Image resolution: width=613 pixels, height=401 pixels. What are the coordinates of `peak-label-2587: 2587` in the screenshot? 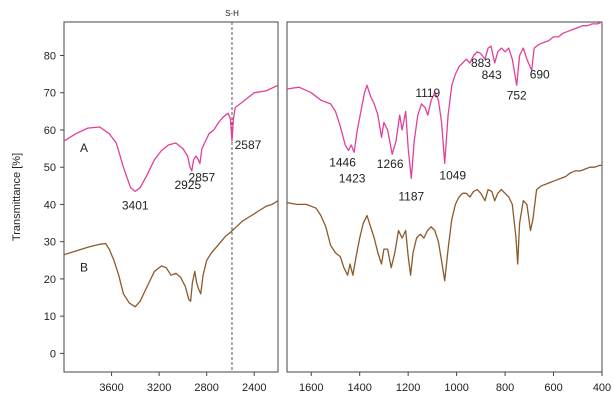 It's located at (248, 145).